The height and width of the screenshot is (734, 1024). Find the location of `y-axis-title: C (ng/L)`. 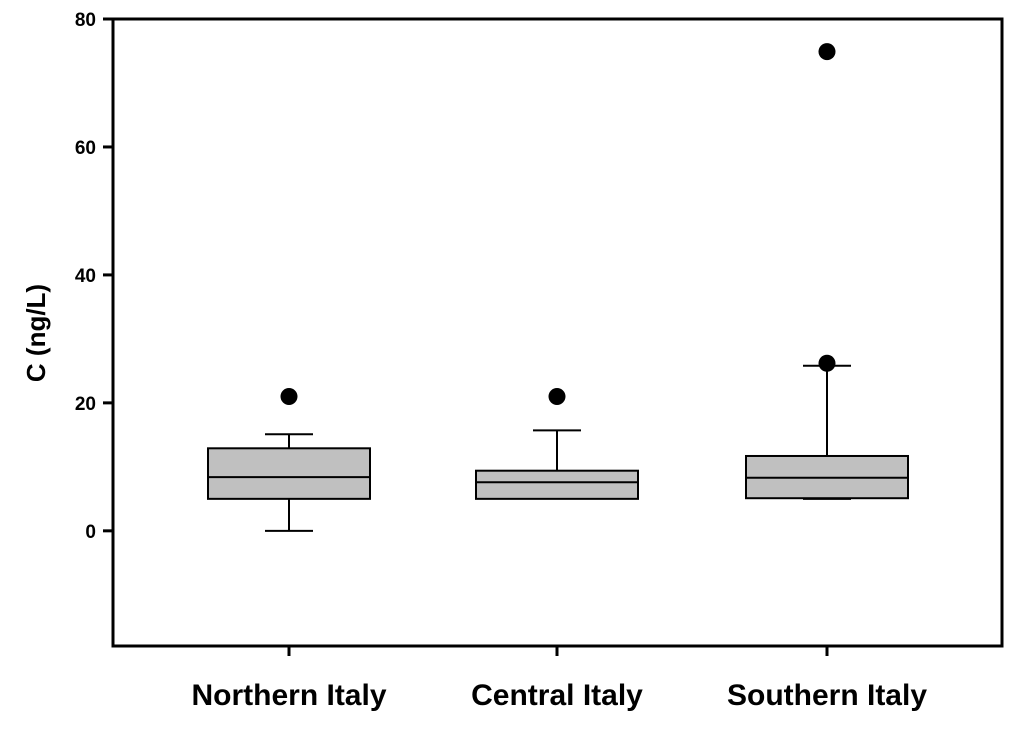

y-axis-title: C (ng/L) is located at coordinates (36, 333).